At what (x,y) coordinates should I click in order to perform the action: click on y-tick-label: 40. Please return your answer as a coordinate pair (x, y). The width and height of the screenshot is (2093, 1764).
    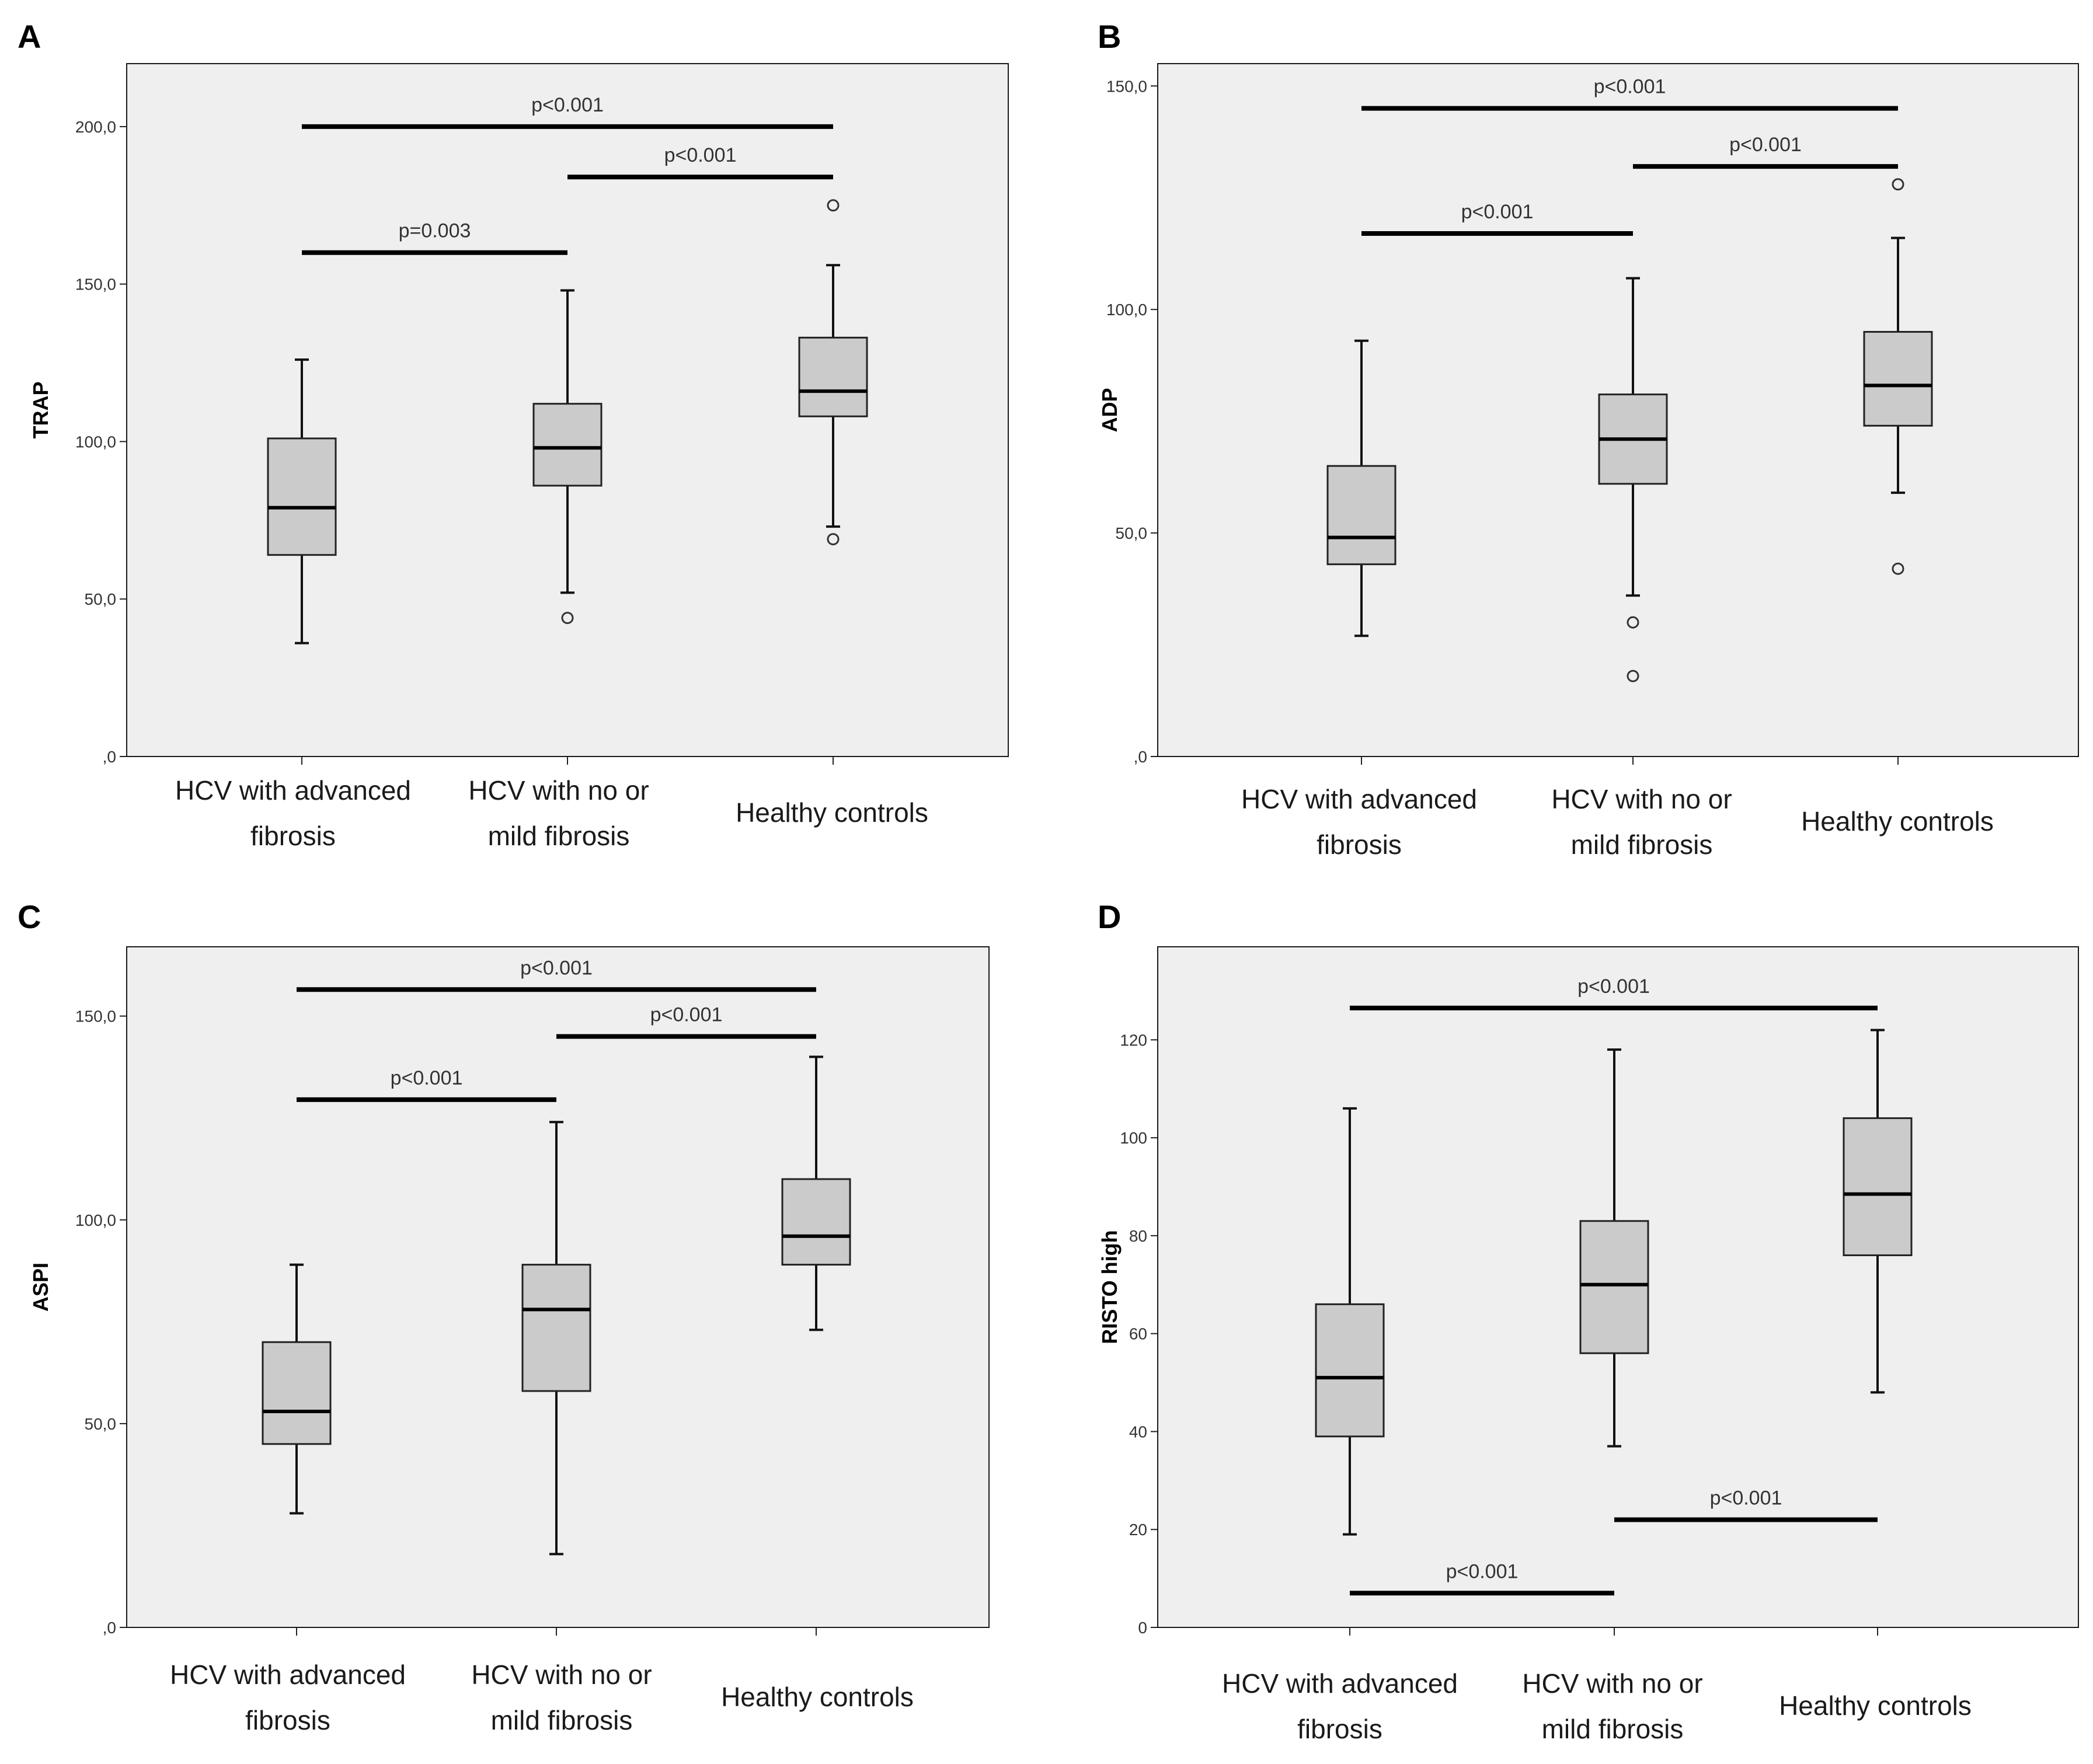
    Looking at the image, I should click on (1138, 1432).